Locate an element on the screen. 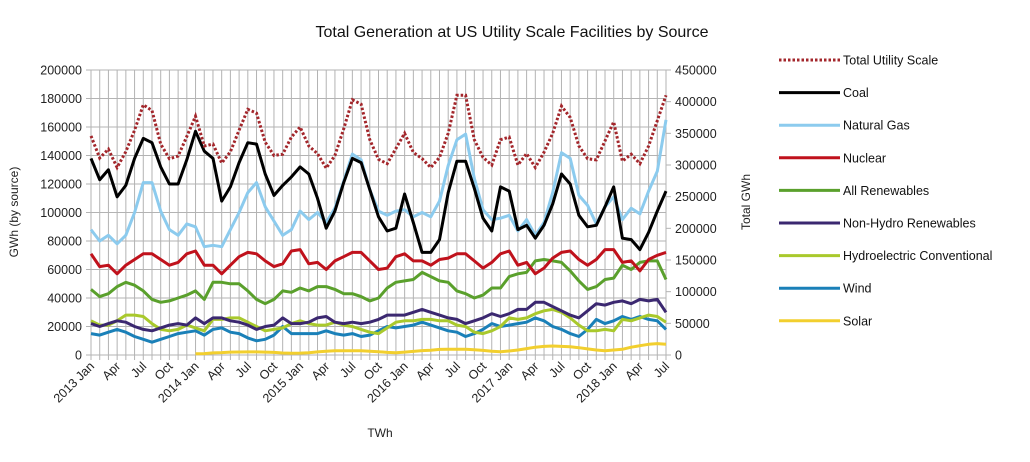 Image resolution: width=1030 pixels, height=462 pixels. legend-item-solar: Solar is located at coordinates (825, 321).